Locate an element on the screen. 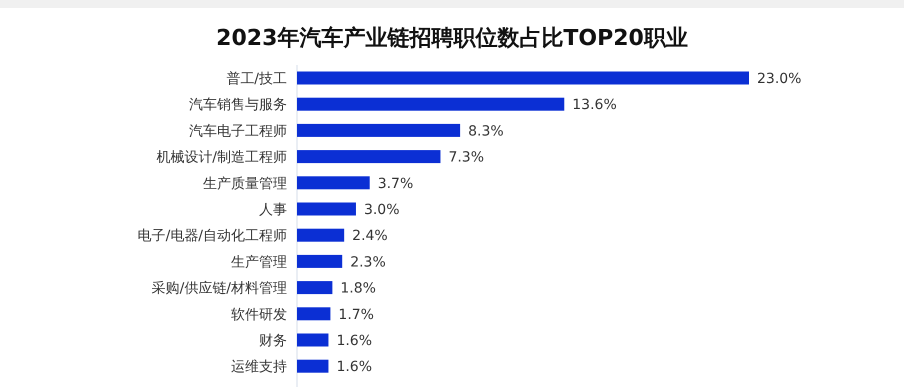 The width and height of the screenshot is (904, 387). data-label: 7.3% is located at coordinates (466, 158).